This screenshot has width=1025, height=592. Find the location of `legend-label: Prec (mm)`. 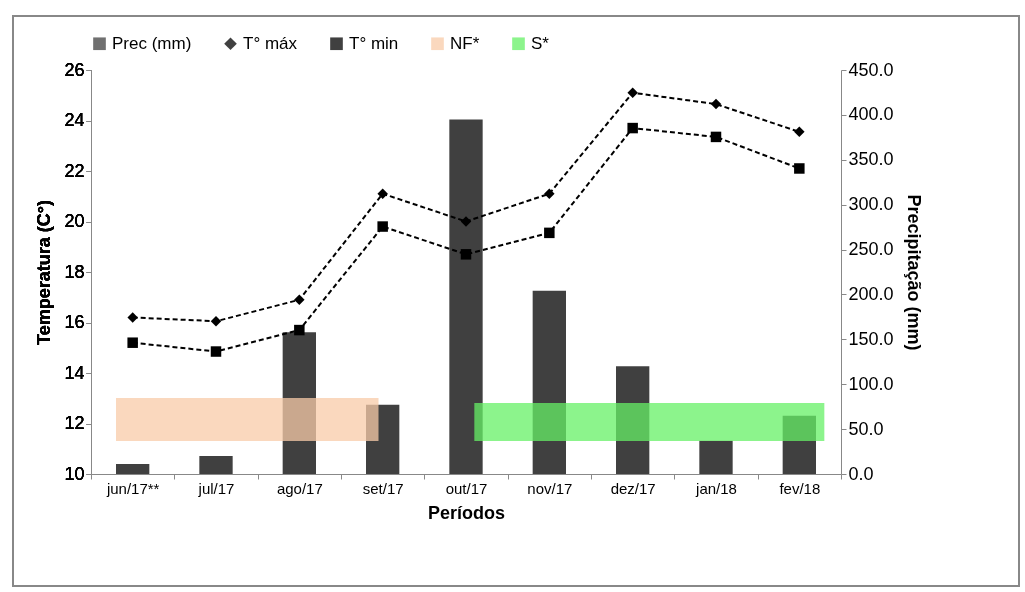

legend-label: Prec (mm) is located at coordinates (152, 43).